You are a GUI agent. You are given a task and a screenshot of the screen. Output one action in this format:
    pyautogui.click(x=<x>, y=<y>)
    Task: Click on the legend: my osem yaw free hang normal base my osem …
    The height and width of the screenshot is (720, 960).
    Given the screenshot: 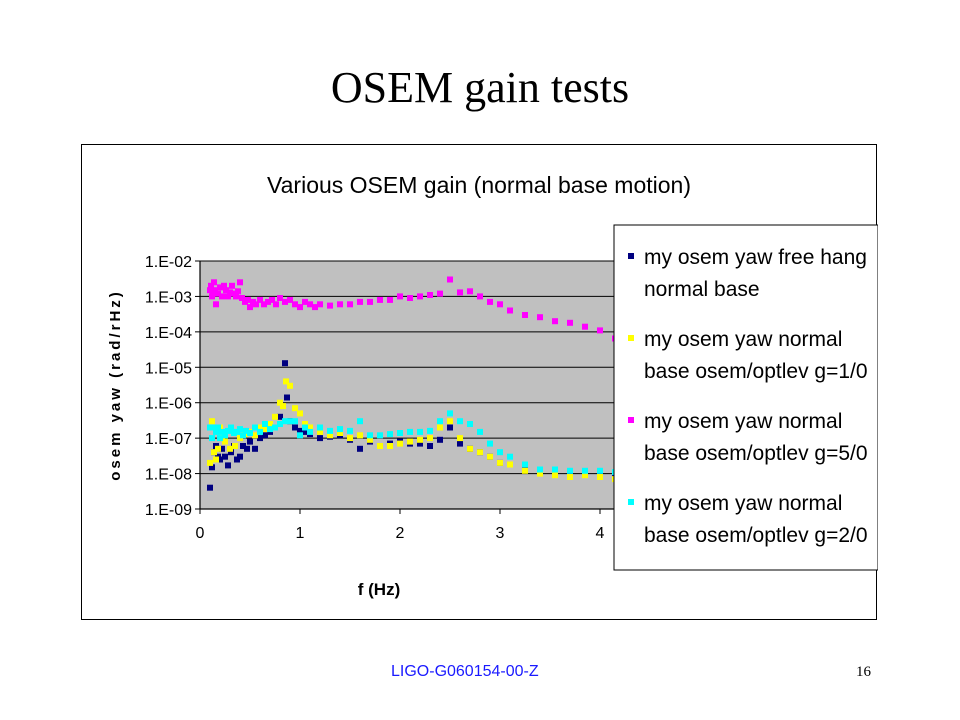 What is the action you would take?
    pyautogui.click(x=745, y=397)
    